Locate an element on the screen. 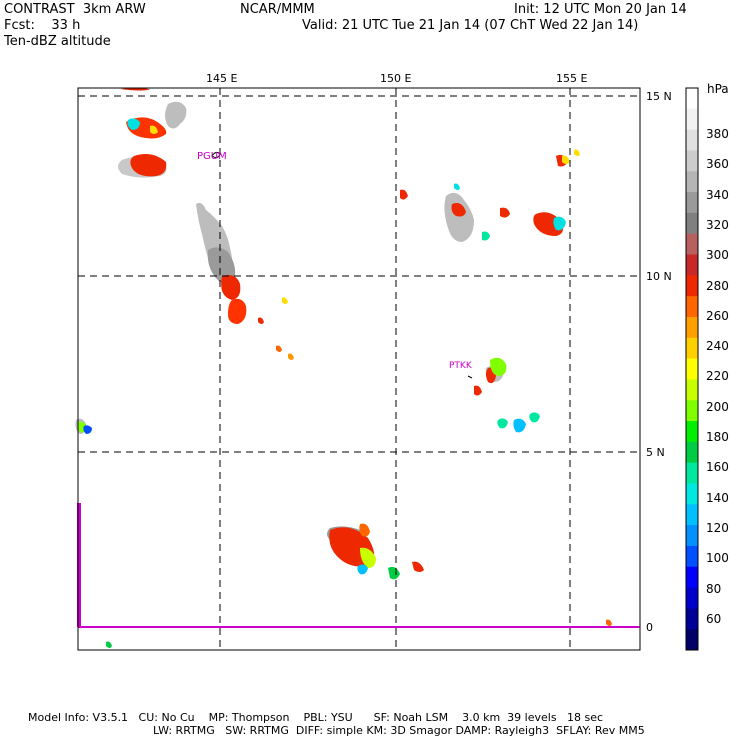  colorbar is located at coordinates (692, 369).